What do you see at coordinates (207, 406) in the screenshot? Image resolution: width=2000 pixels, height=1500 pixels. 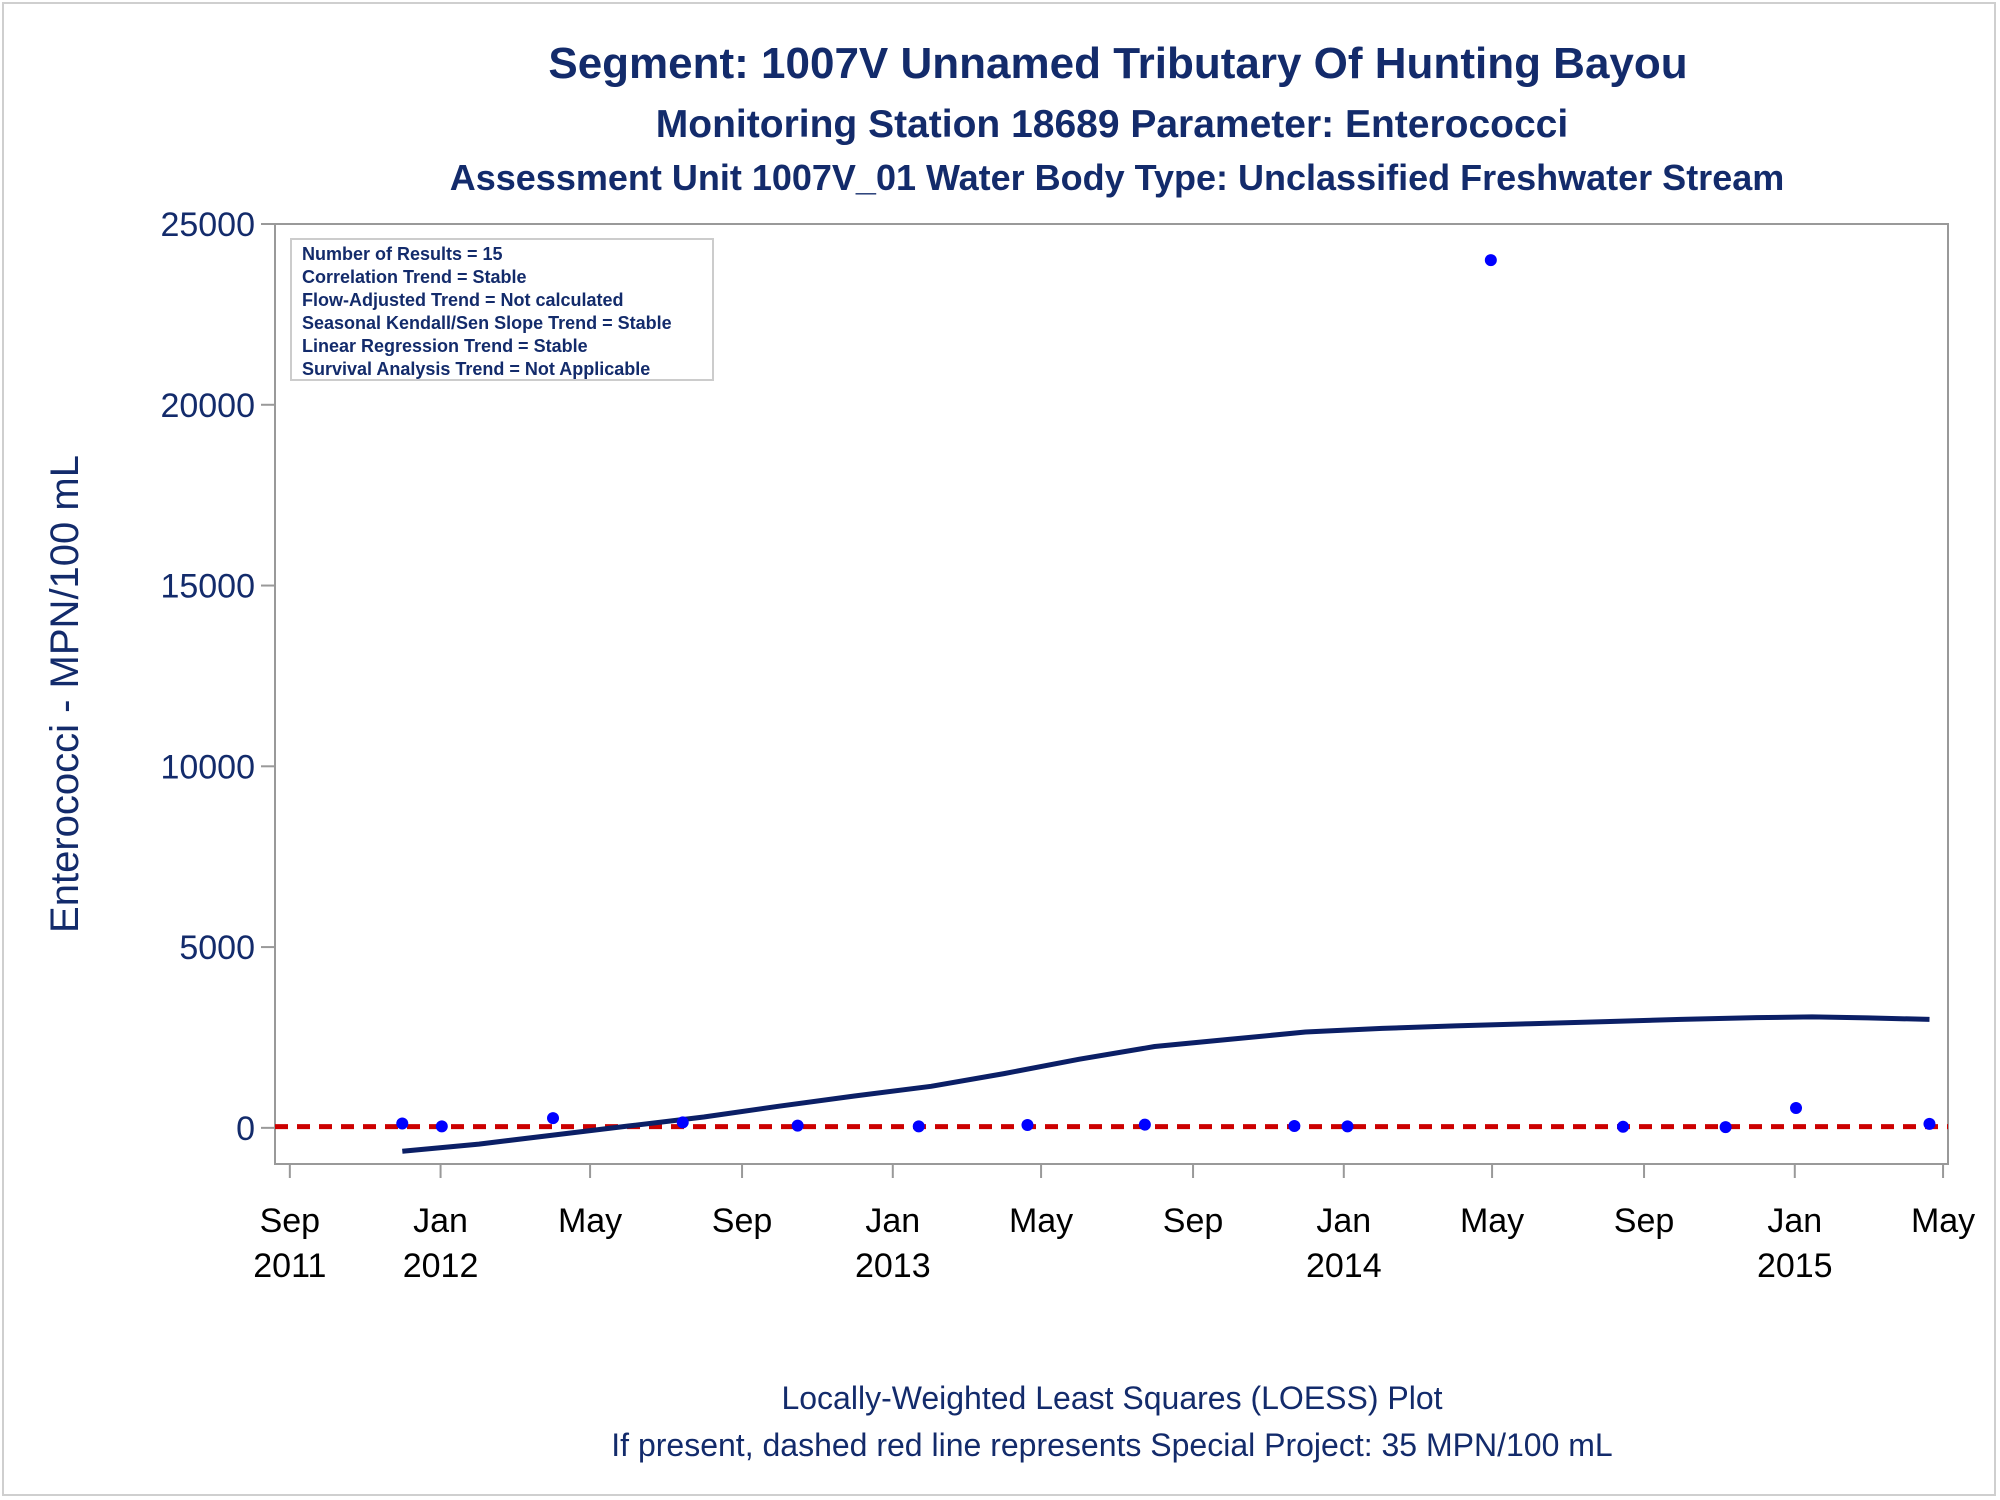 I see `y-tick-label: 20000` at bounding box center [207, 406].